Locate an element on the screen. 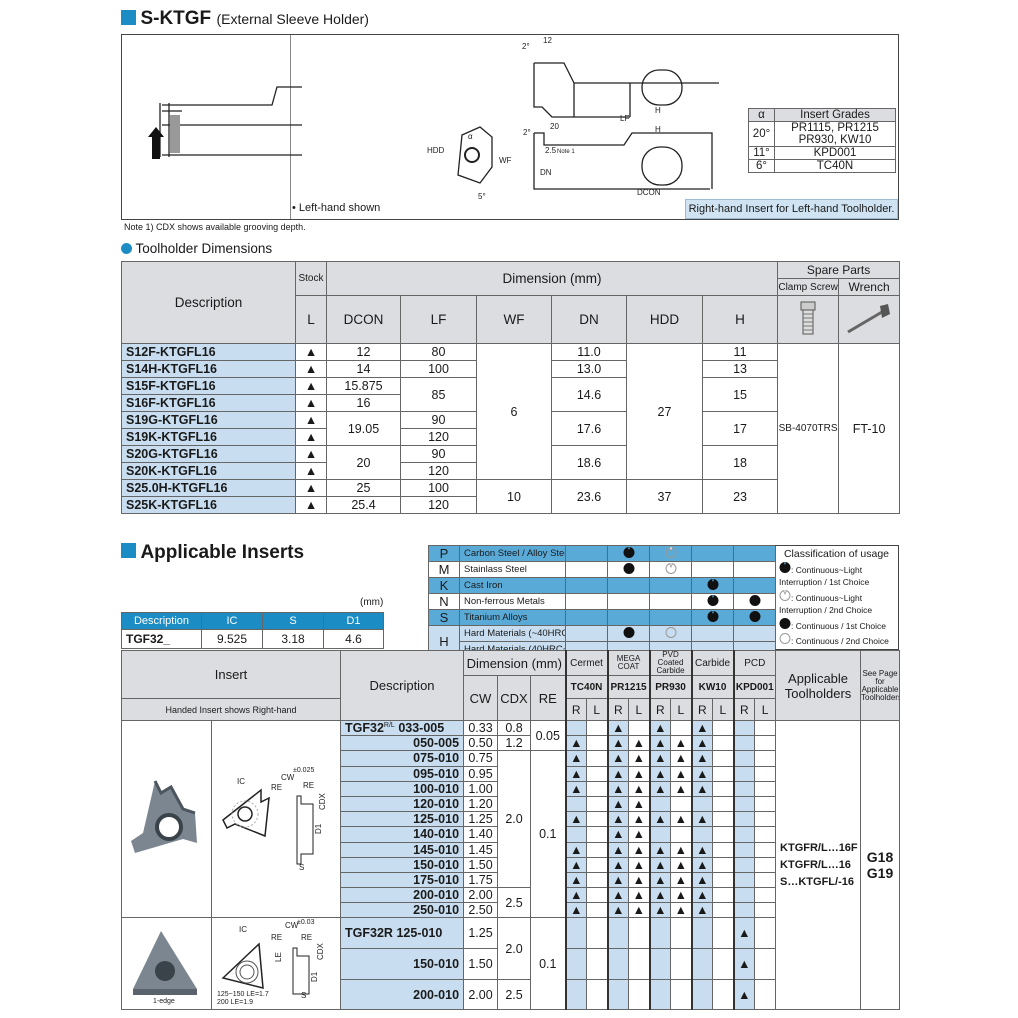 The image size is (1018, 1018). clamp-screw: SB-4070TRS is located at coordinates (808, 428).